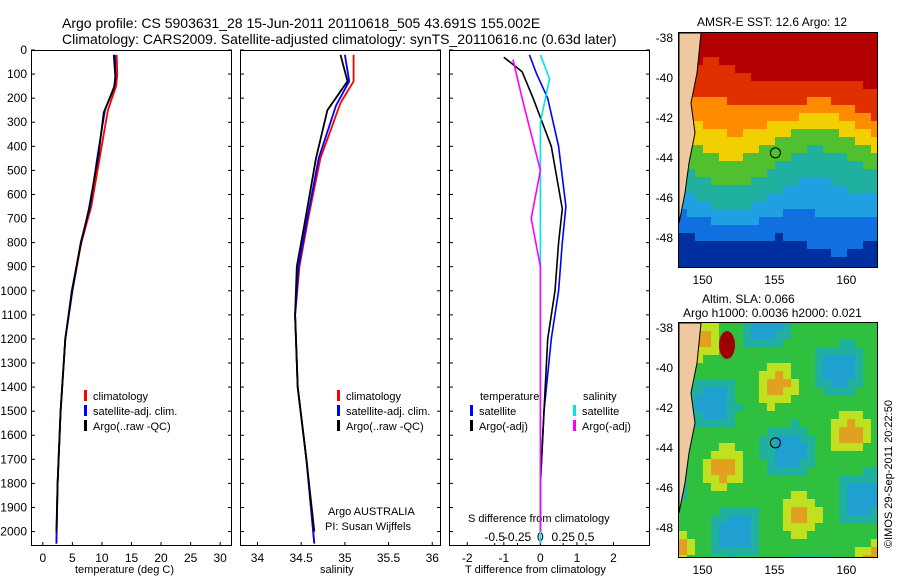 This screenshot has height=580, width=900. Describe the element at coordinates (467, 558) in the screenshot. I see `x-tick-label: -2` at that location.